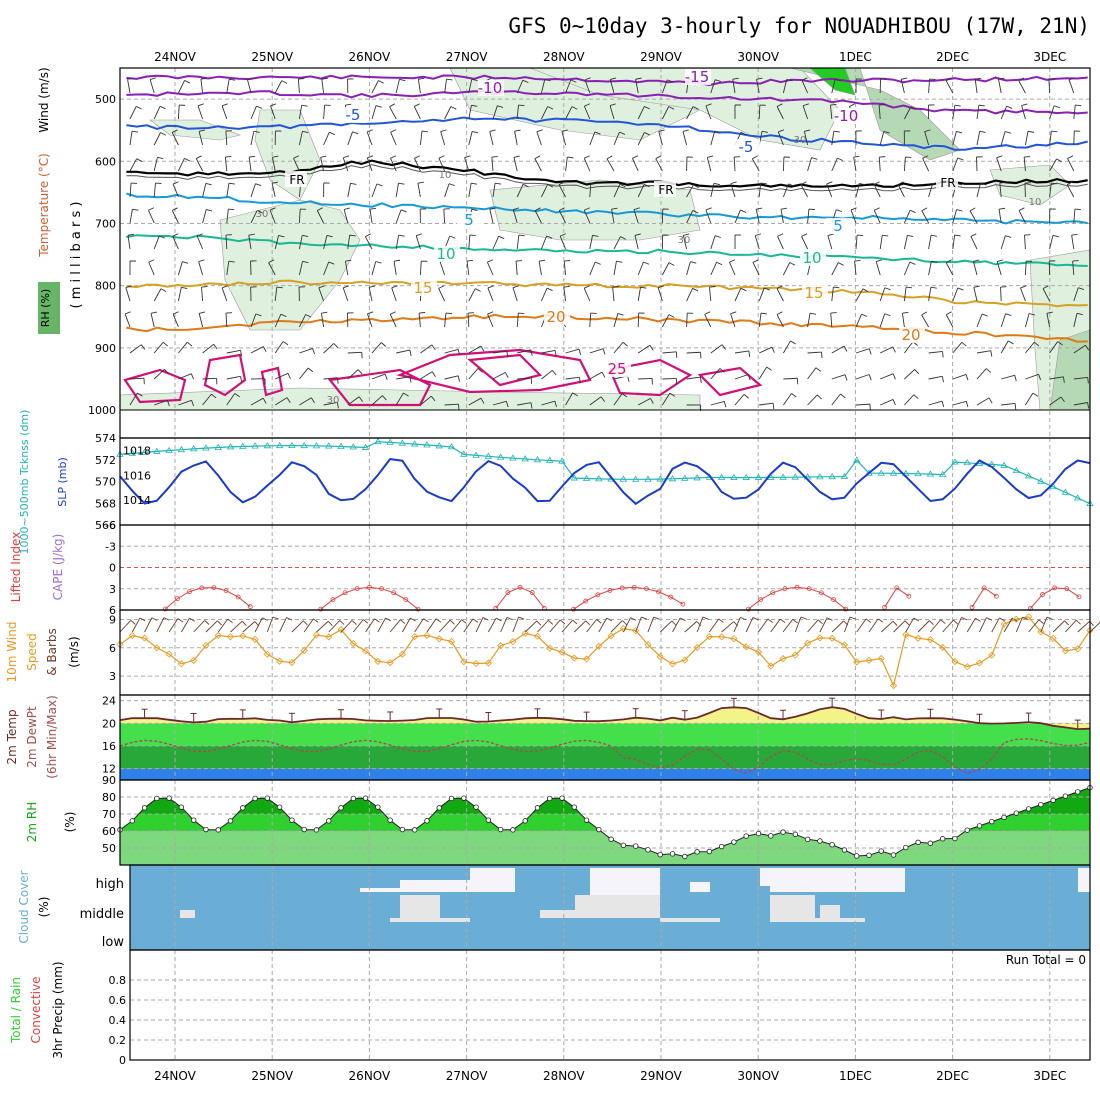 The width and height of the screenshot is (1100, 1100). What do you see at coordinates (12, 652) in the screenshot?
I see `axis-title: 10m Wind` at bounding box center [12, 652].